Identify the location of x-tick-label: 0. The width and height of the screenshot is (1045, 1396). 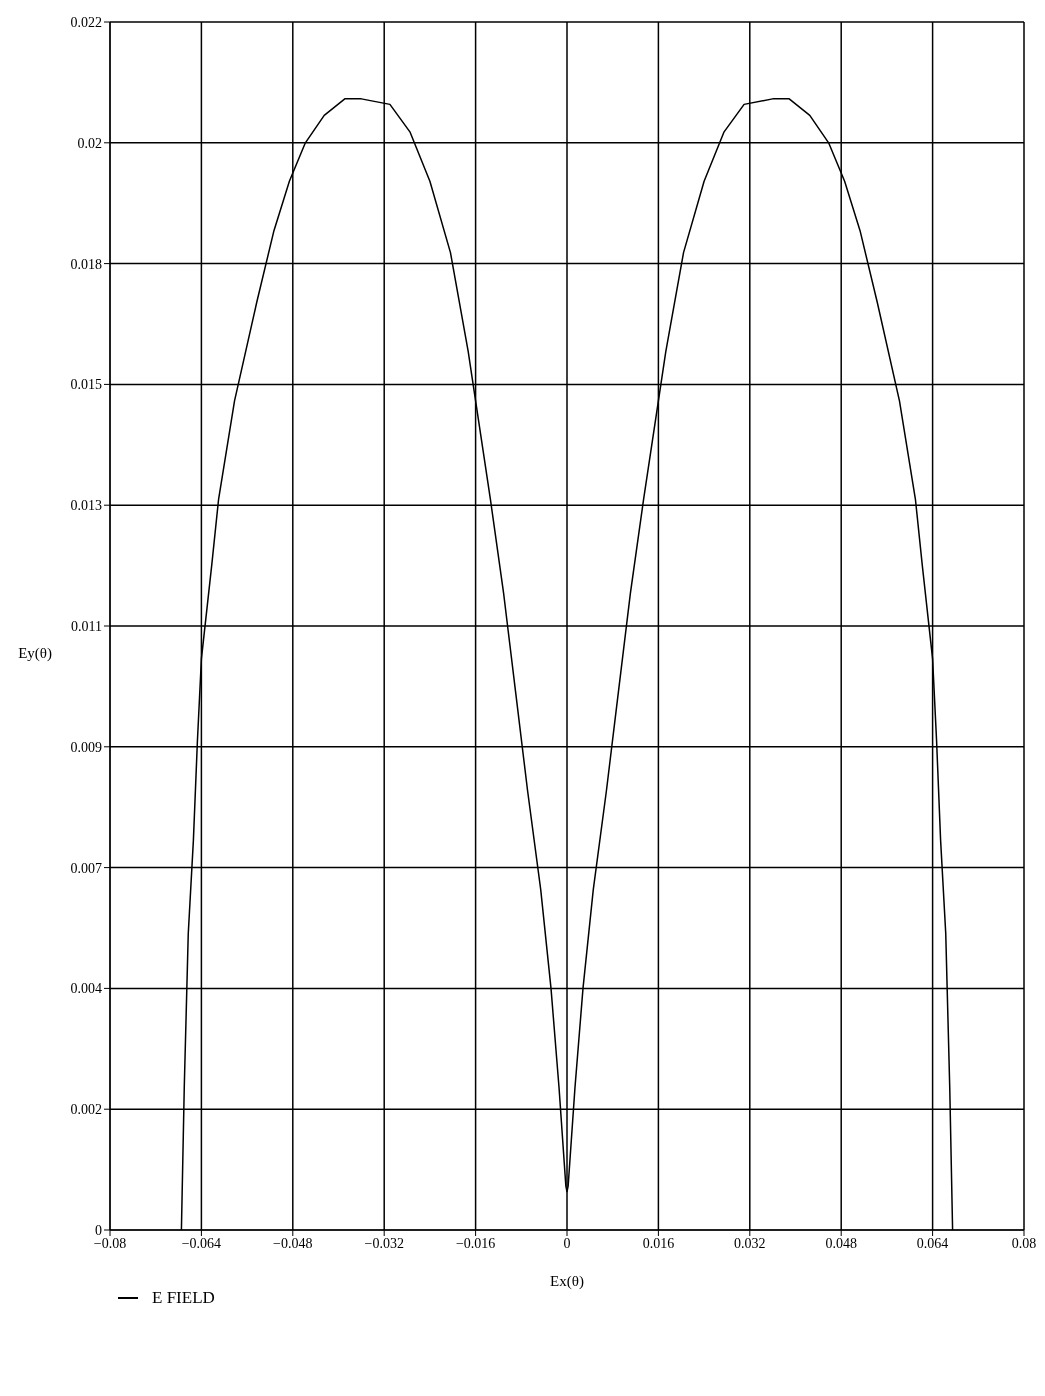
(567, 1243).